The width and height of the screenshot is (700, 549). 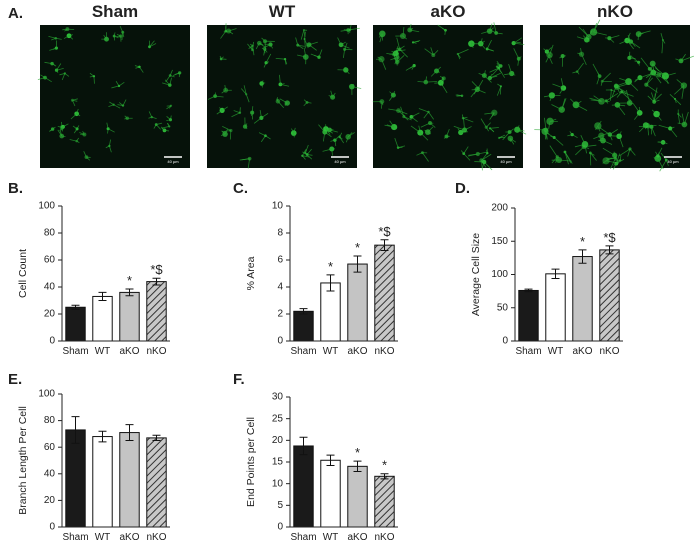 I want to click on y-tick-label: 20, so click(x=278, y=440).